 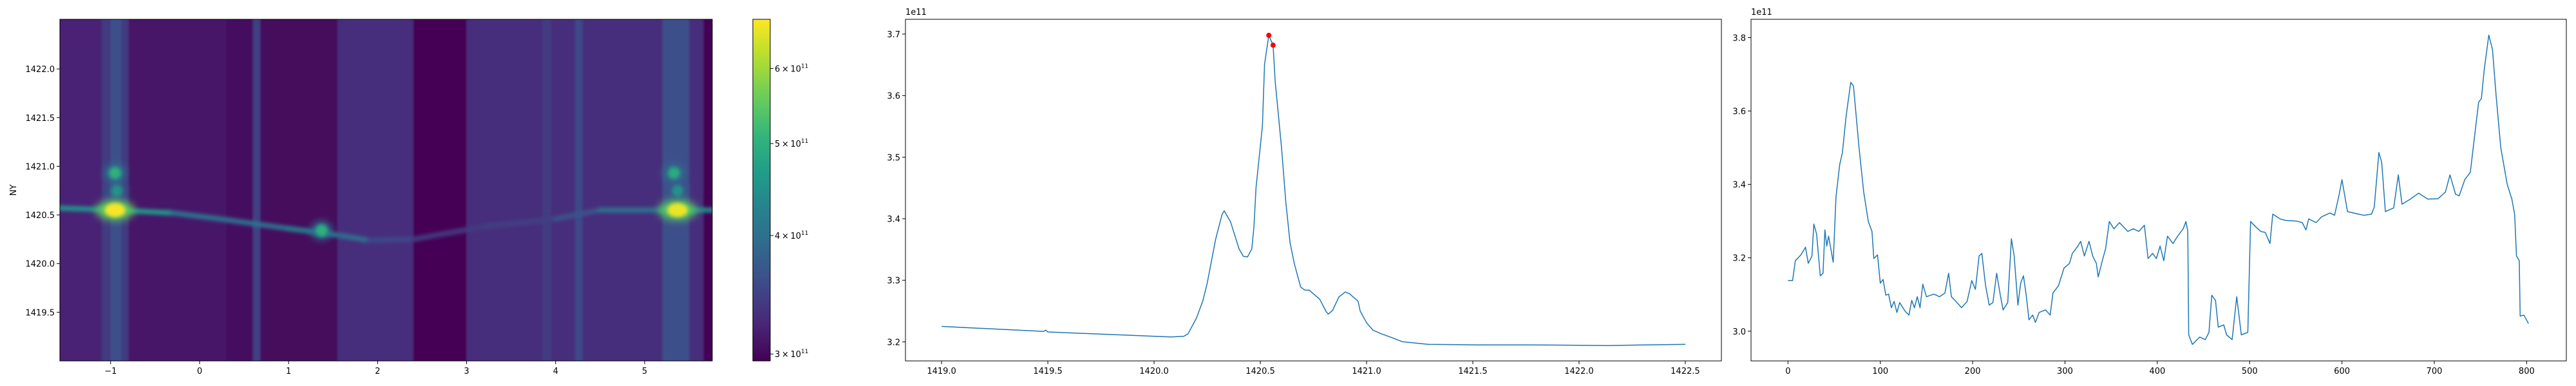 I want to click on x-tick: 0, so click(x=1787, y=368).